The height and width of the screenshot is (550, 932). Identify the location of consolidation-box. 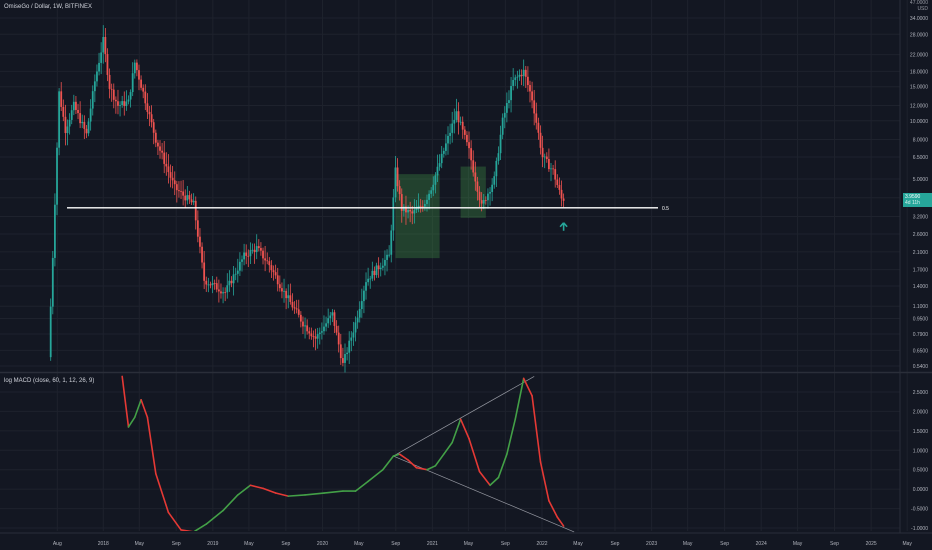
(417, 216).